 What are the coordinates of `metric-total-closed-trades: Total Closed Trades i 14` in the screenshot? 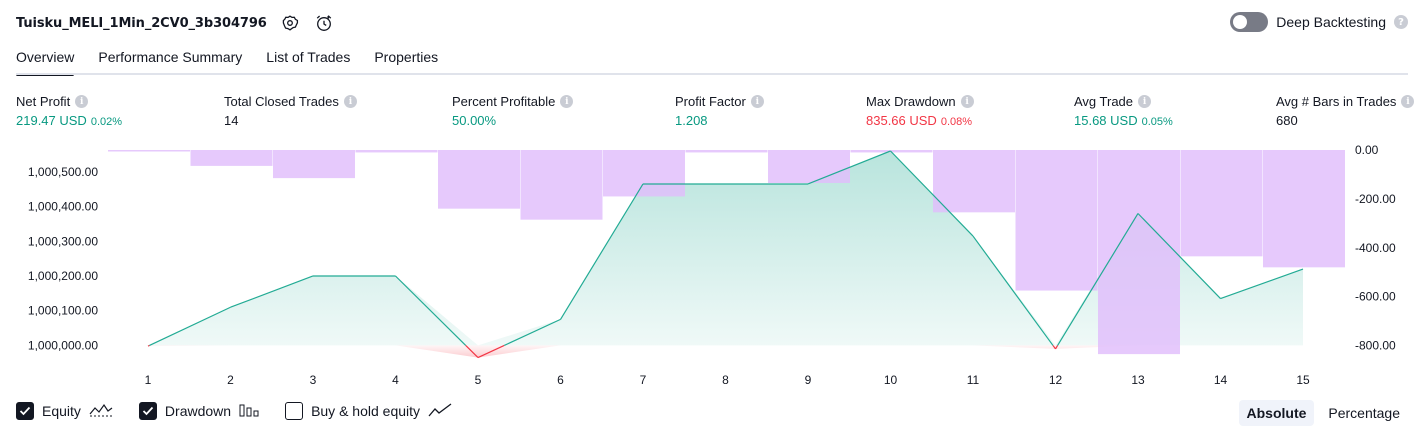 It's located at (290, 110).